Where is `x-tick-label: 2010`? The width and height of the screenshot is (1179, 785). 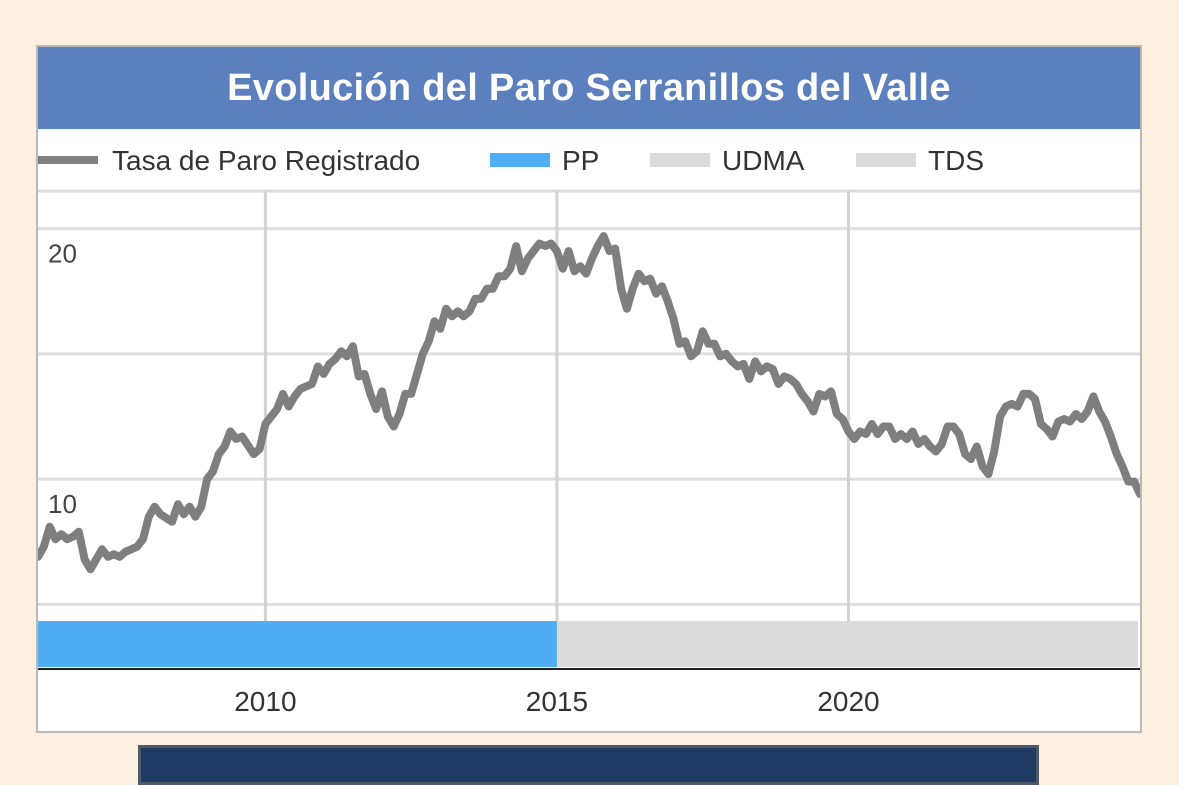 x-tick-label: 2010 is located at coordinates (265, 701).